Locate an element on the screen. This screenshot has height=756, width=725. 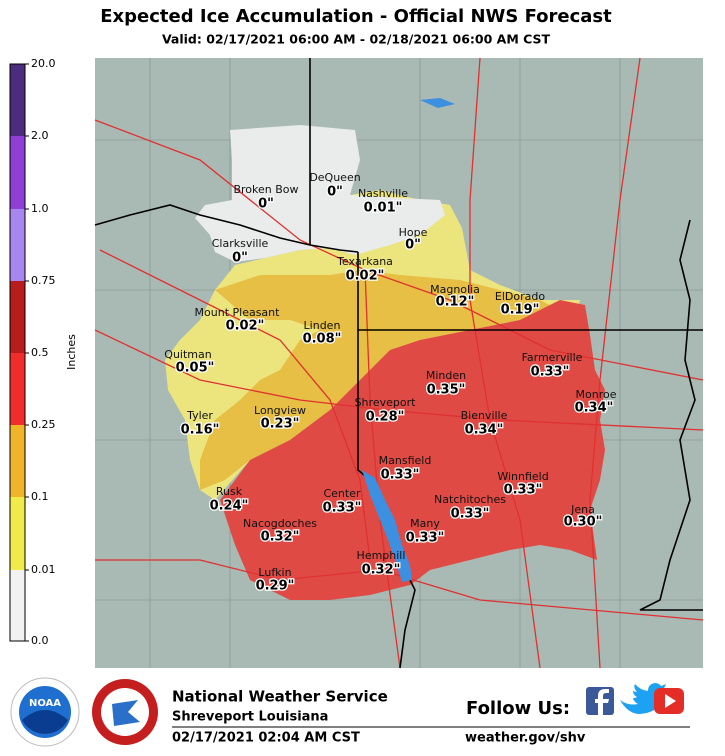
noaa-text: NOAA is located at coordinates (45, 703).